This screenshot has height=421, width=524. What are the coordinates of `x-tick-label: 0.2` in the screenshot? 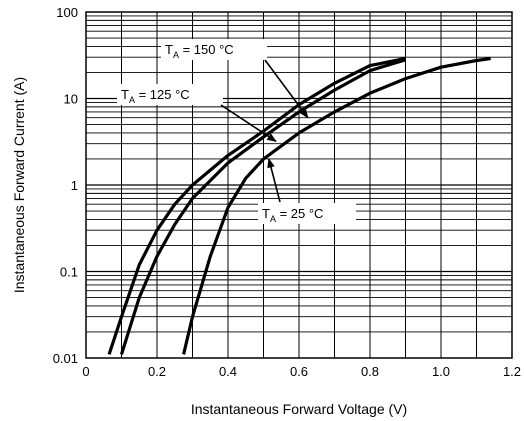 It's located at (157, 371).